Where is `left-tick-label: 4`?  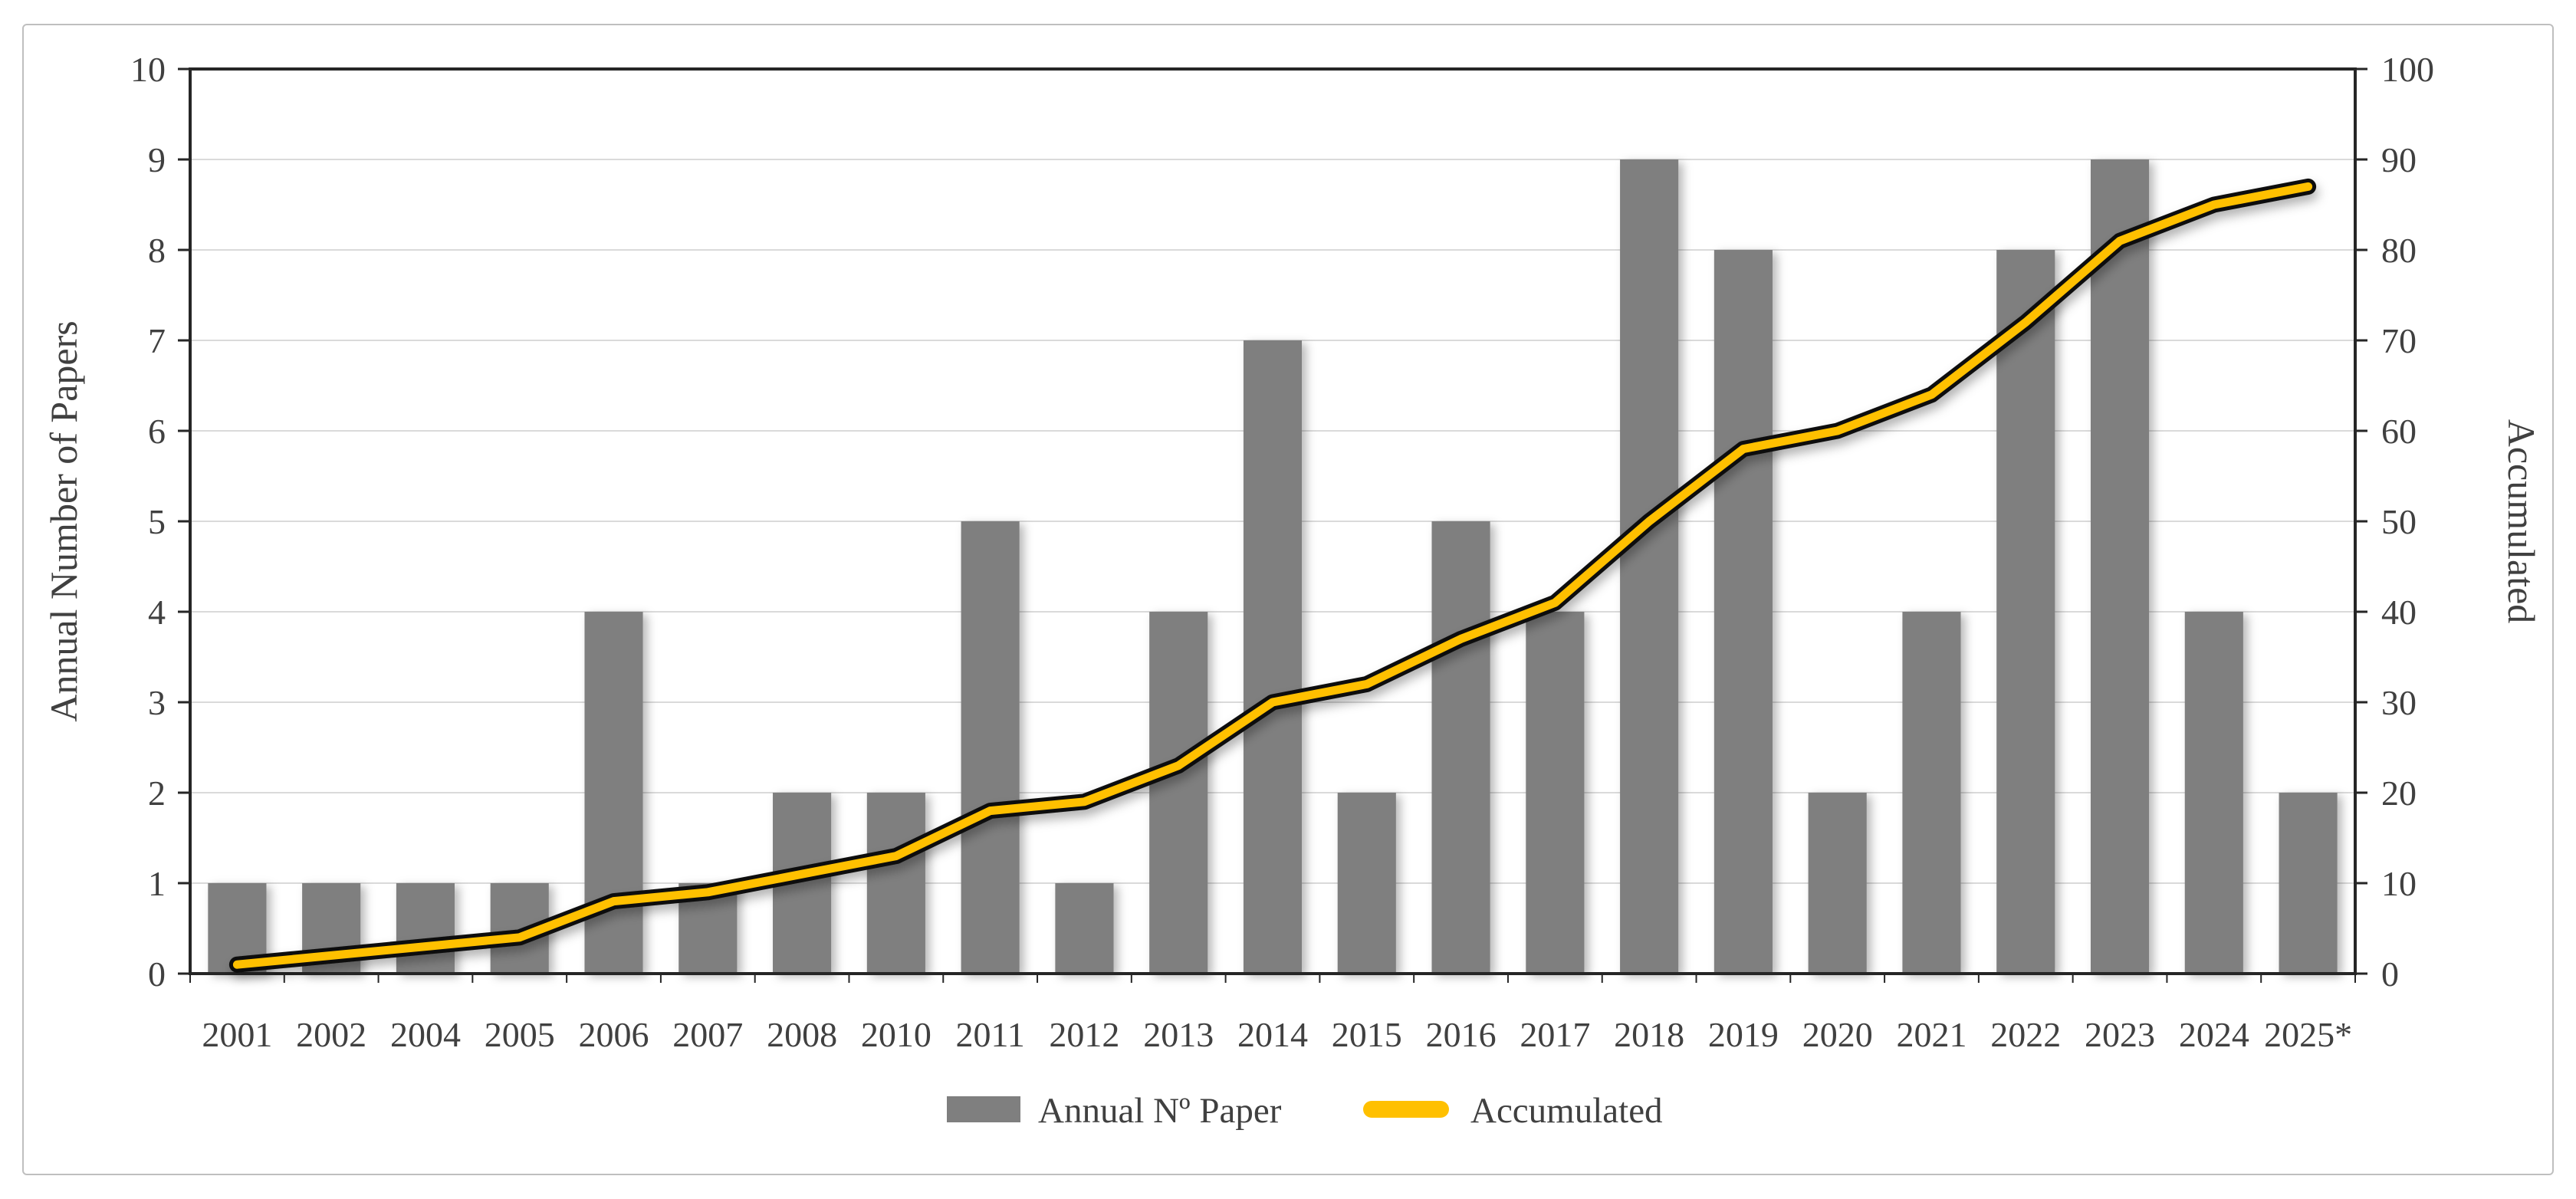 left-tick-label: 4 is located at coordinates (157, 612).